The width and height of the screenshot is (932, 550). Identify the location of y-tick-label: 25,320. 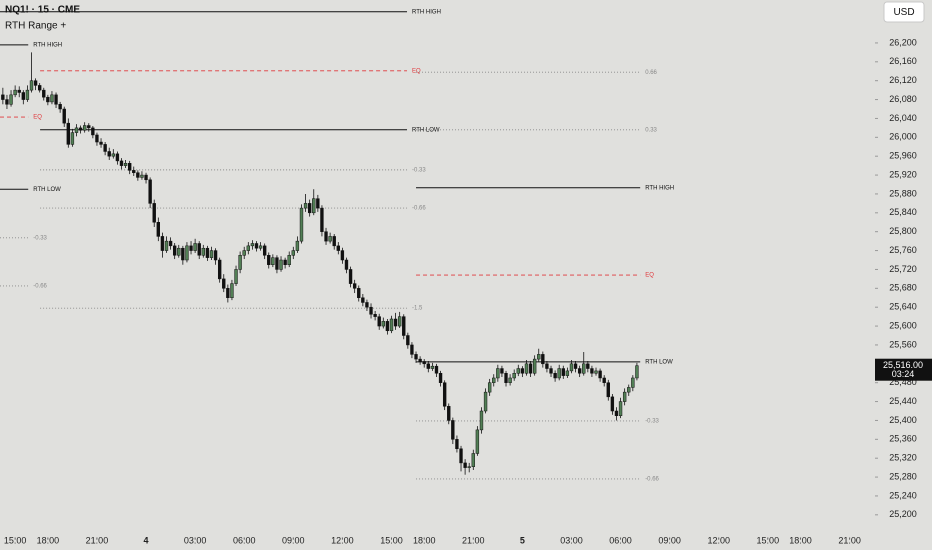
(903, 458).